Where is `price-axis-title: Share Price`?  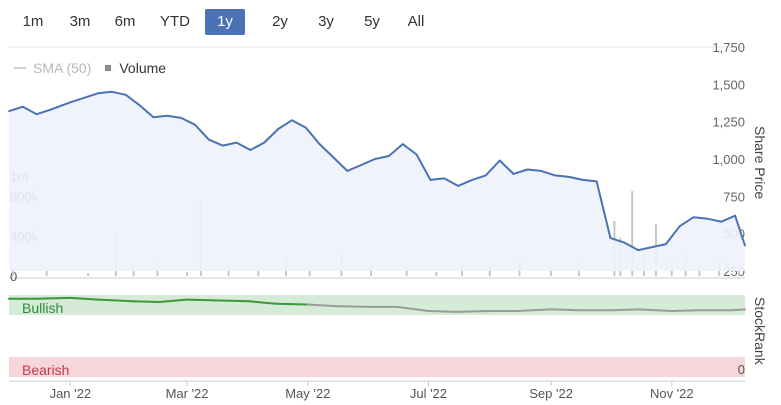
price-axis-title: Share Price is located at coordinates (760, 162).